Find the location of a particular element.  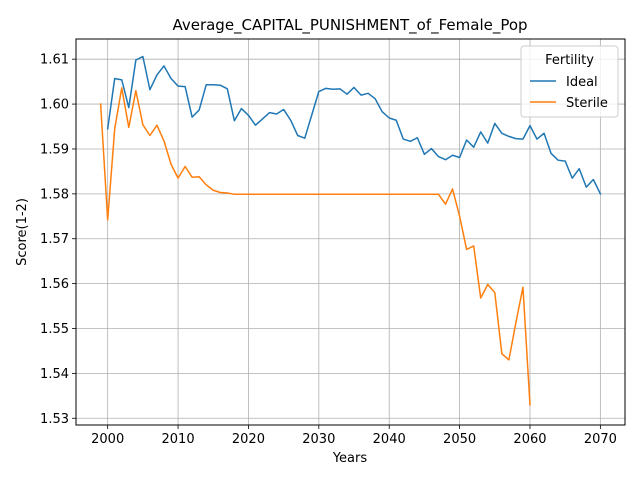

x-tick-label: 2040 is located at coordinates (389, 439).